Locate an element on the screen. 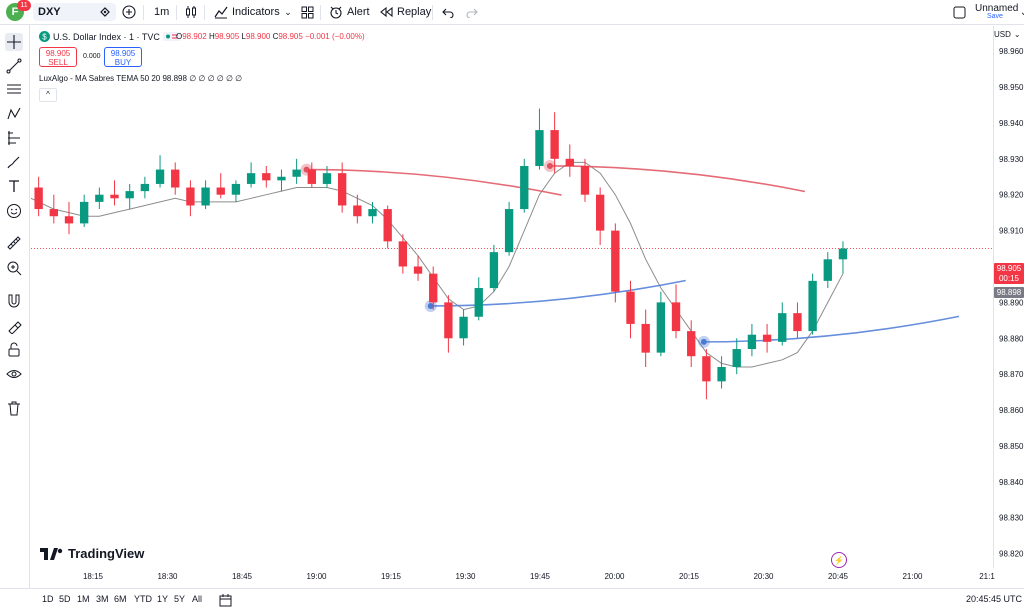 This screenshot has height=610, width=1024. pattern-icon is located at coordinates (14, 114).